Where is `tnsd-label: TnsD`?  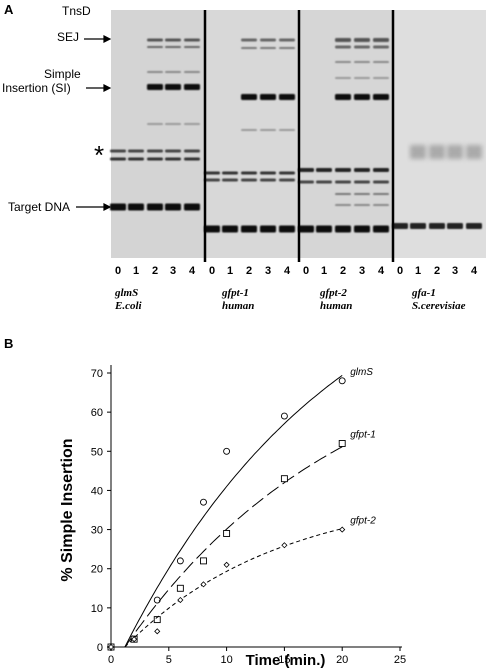 tnsd-label: TnsD is located at coordinates (76, 11).